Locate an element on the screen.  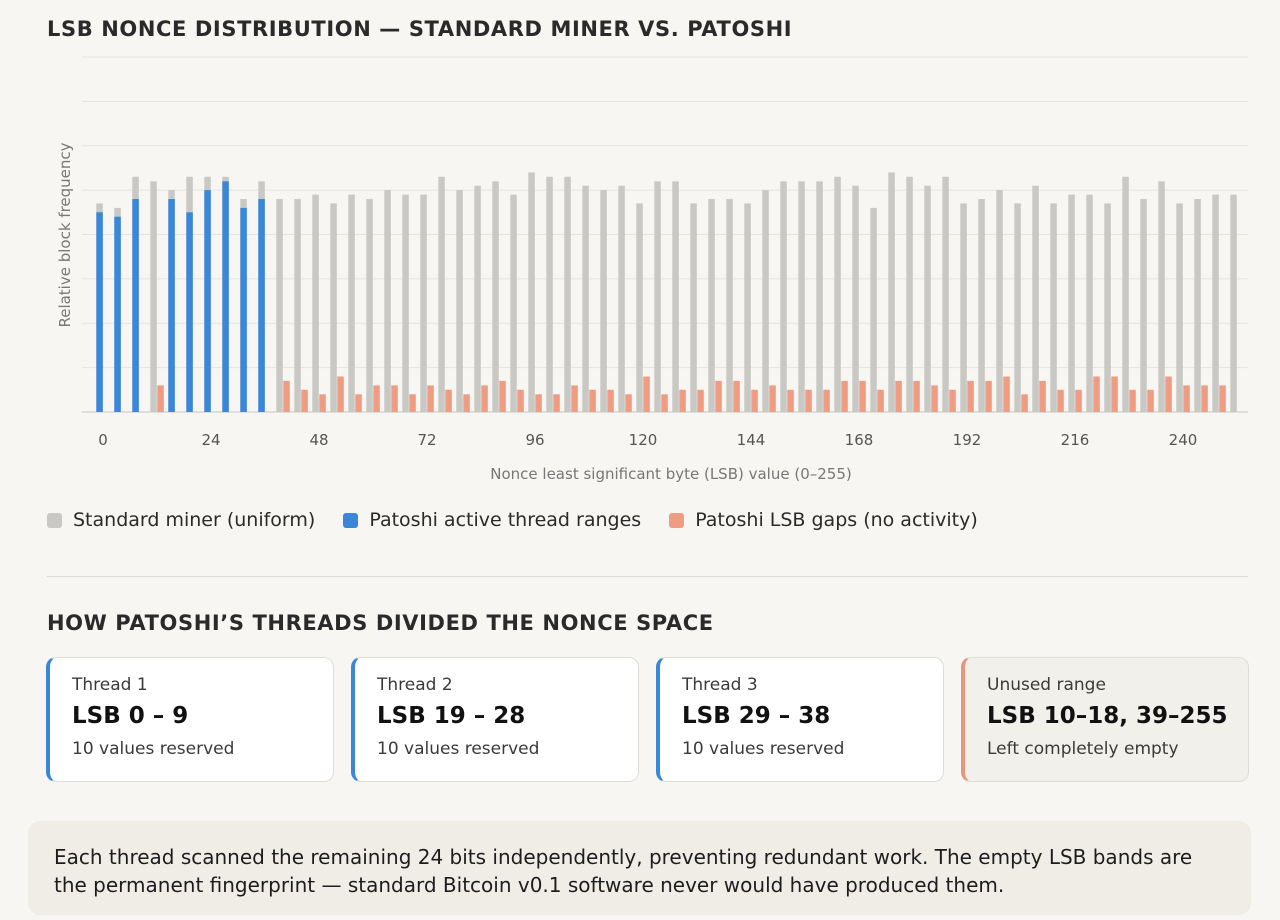
thread-card-note: 10 values reserved is located at coordinates (153, 749).